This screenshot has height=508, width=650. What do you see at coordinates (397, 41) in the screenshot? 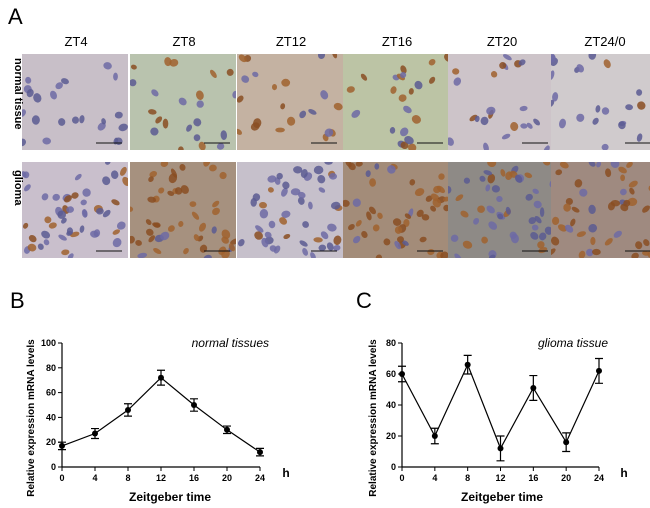
I see `column-label-zt16: ZT16` at bounding box center [397, 41].